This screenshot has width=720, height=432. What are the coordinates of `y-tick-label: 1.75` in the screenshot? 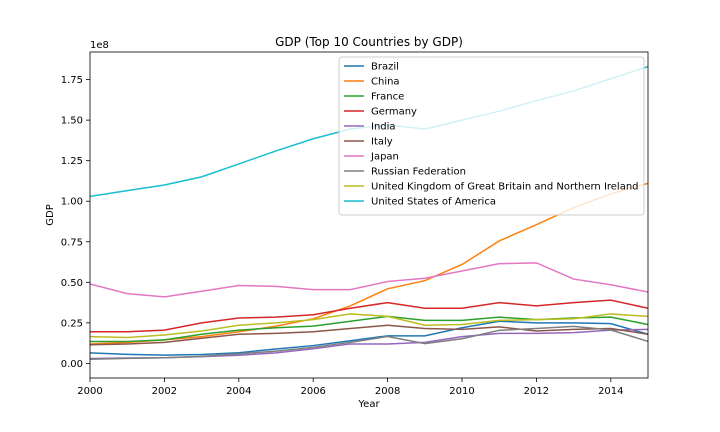 It's located at (72, 80).